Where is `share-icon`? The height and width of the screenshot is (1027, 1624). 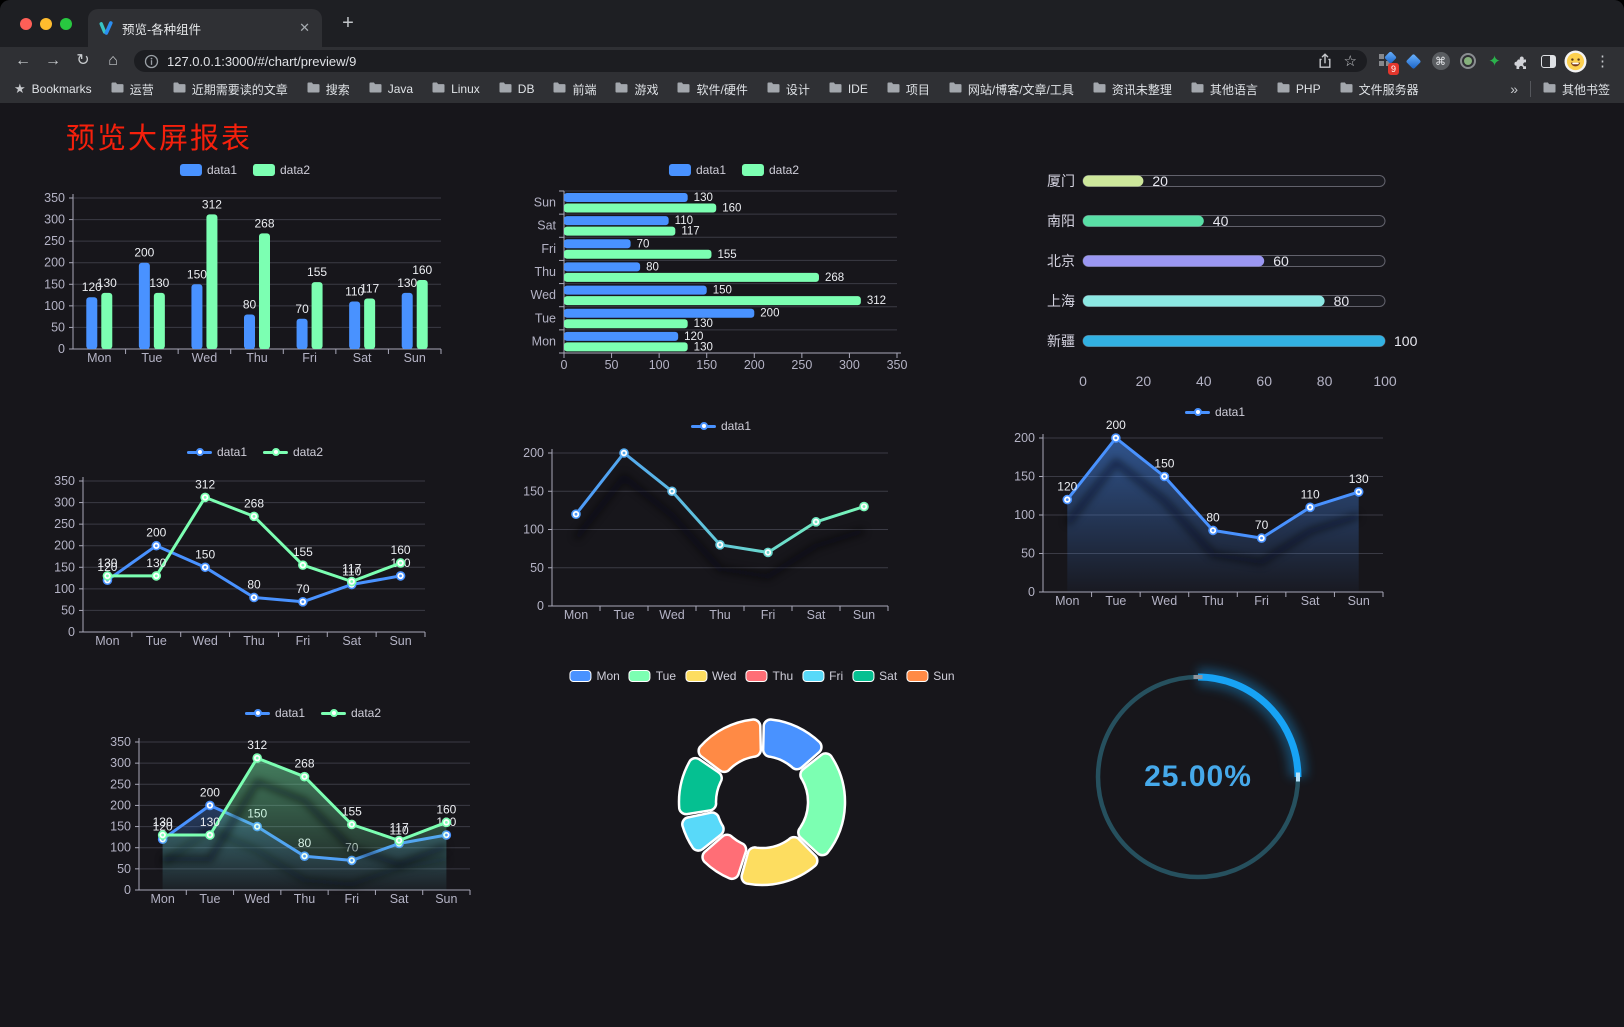 share-icon is located at coordinates (1325, 61).